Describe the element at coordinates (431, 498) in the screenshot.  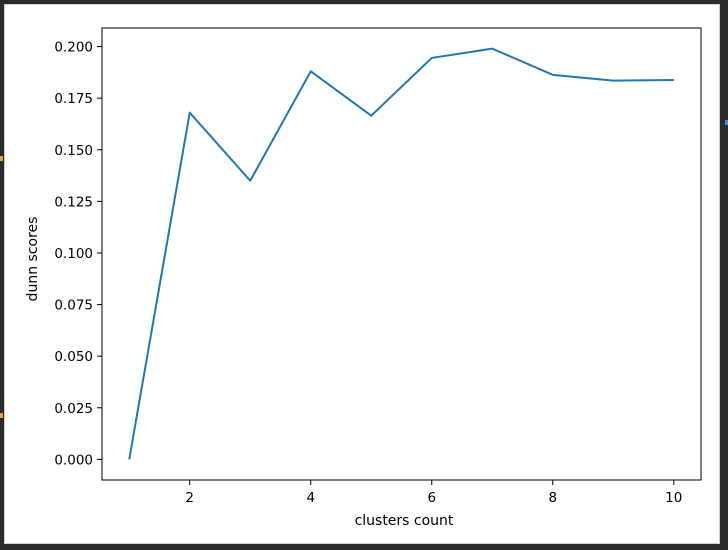
I see `x-tick-label: 6` at that location.